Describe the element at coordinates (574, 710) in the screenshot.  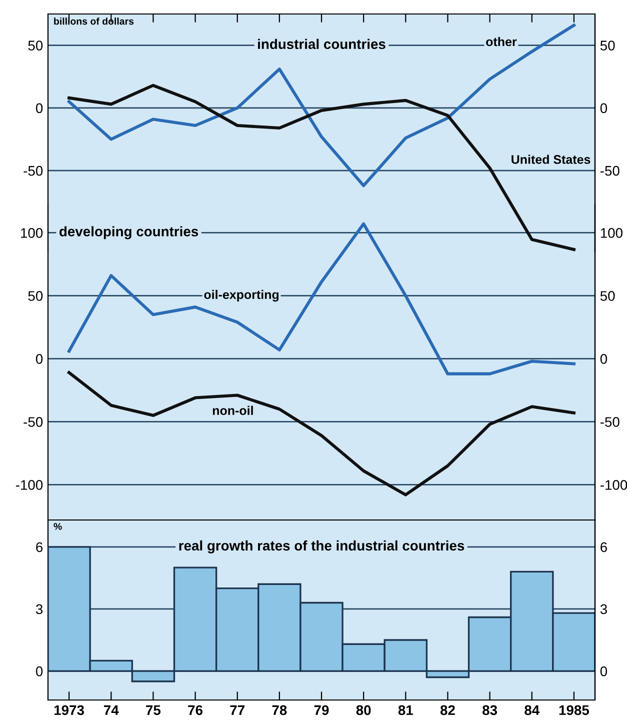
I see `x-tick-label: 1985` at that location.